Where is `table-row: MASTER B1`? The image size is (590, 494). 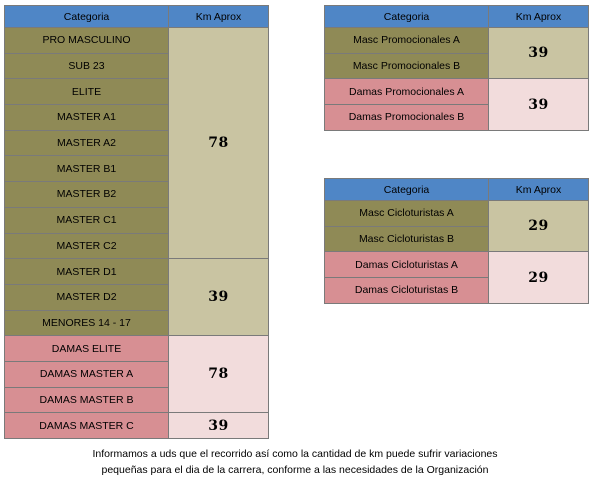 table-row: MASTER B1 is located at coordinates (136, 169).